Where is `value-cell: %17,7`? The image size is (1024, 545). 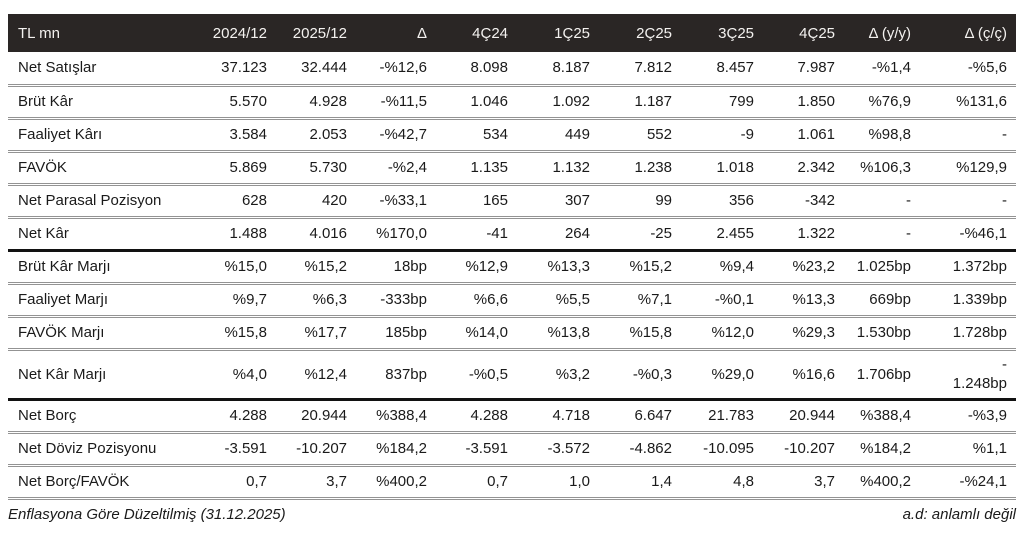
value-cell: %17,7 is located at coordinates (316, 333).